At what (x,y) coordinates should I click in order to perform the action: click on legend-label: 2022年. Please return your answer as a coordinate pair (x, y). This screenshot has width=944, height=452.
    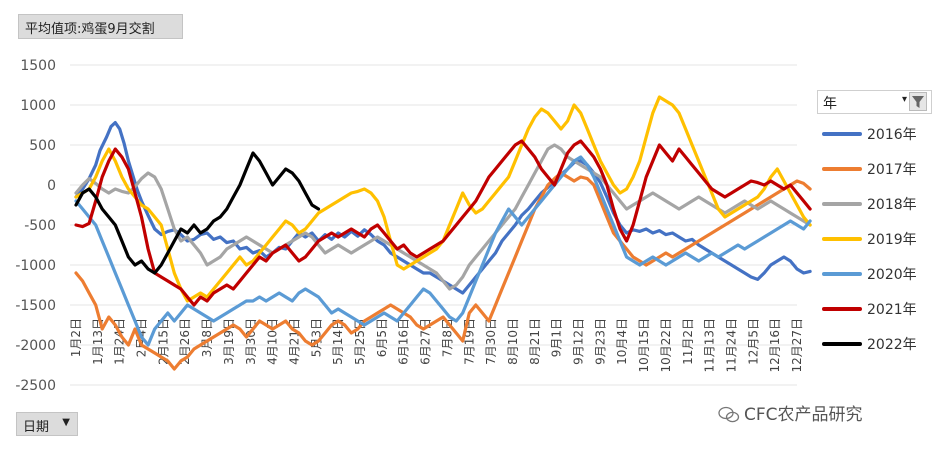
    Looking at the image, I should click on (892, 345).